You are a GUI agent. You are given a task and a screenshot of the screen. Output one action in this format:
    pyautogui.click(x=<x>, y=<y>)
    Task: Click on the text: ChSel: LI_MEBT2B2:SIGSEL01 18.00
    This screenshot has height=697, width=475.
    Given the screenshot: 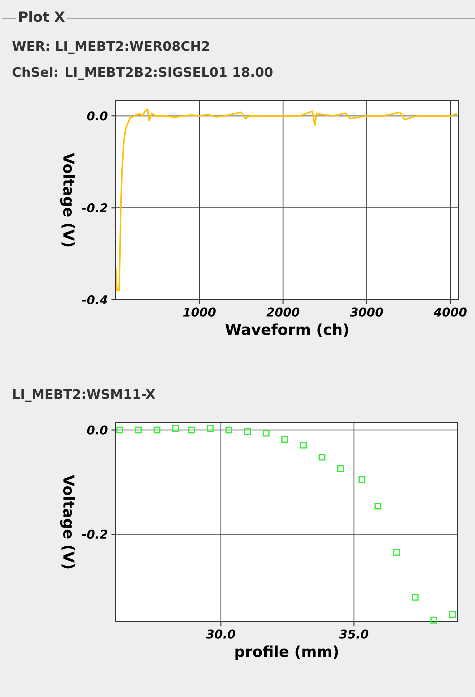 What is the action you would take?
    pyautogui.click(x=142, y=73)
    